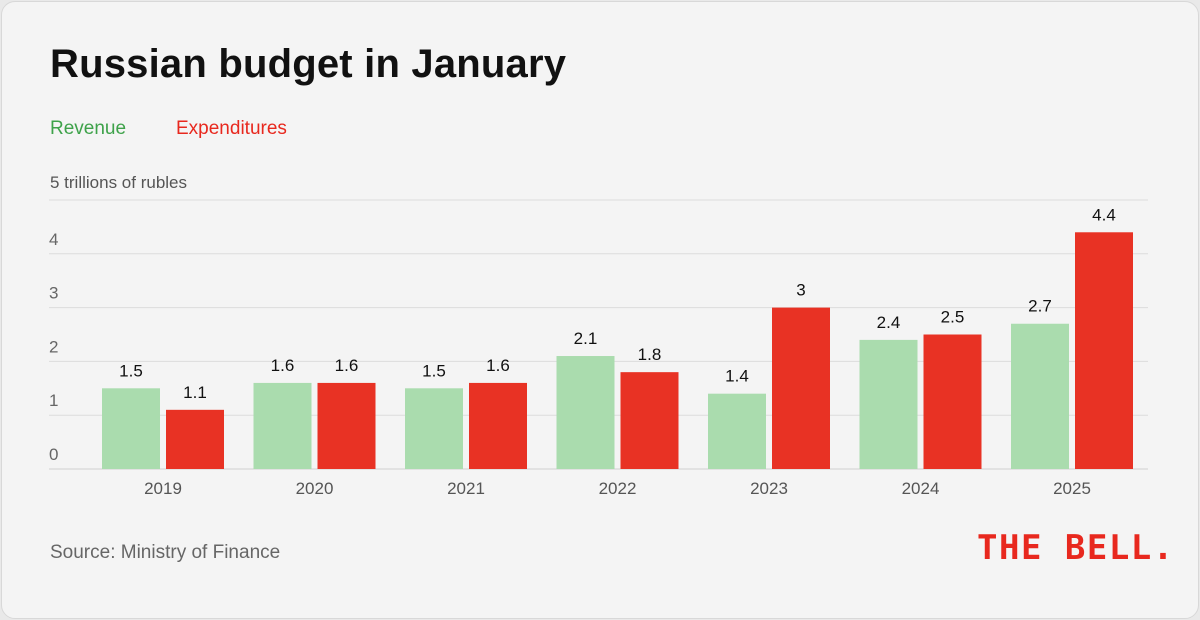  Describe the element at coordinates (800, 290) in the screenshot. I see `data-label: 3` at that location.